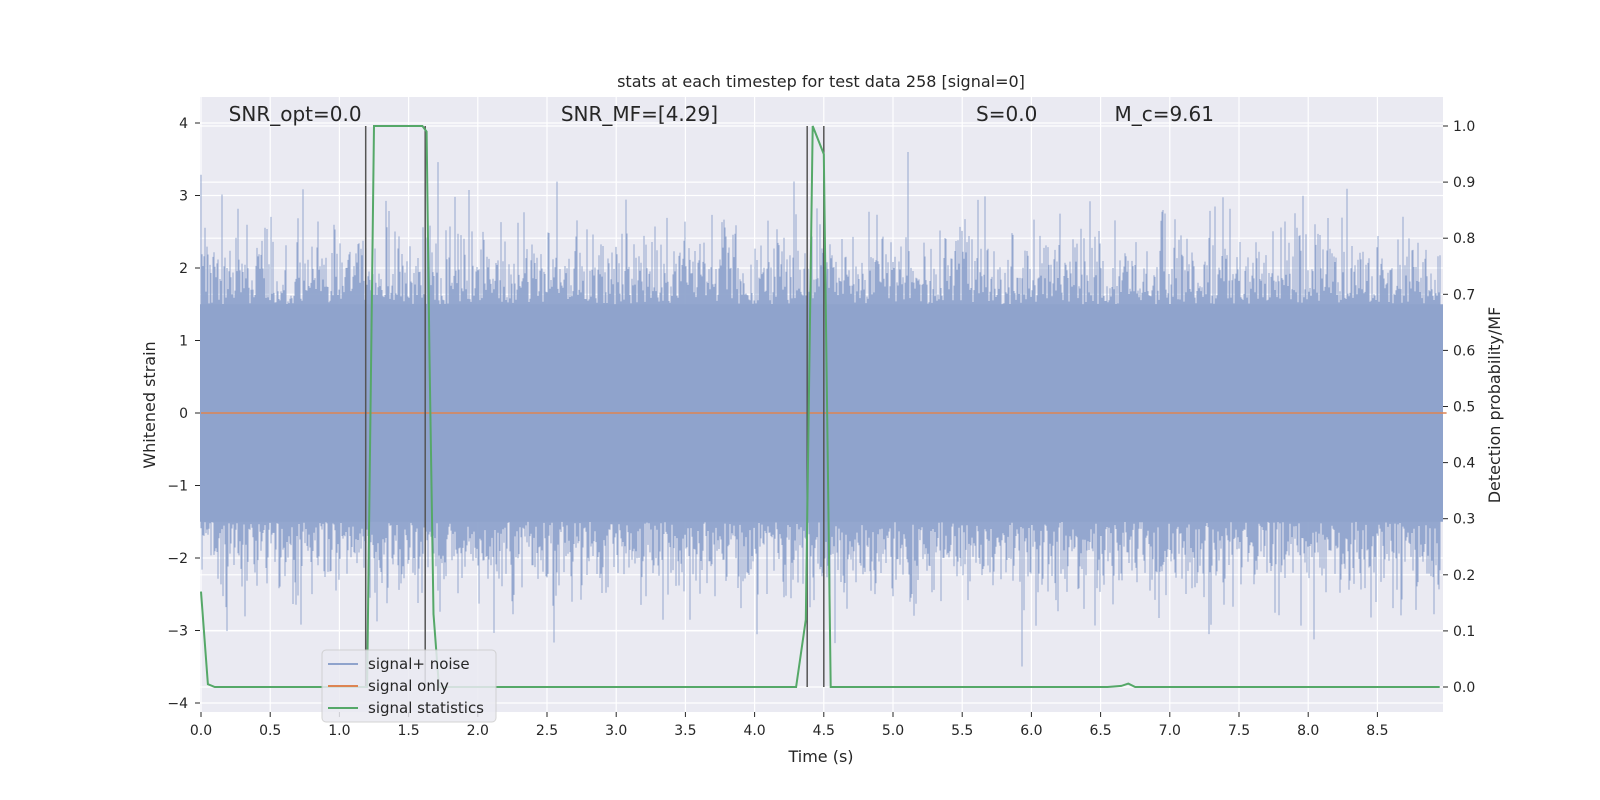  Describe the element at coordinates (824, 731) in the screenshot. I see `x-tick-label: 4.5` at that location.